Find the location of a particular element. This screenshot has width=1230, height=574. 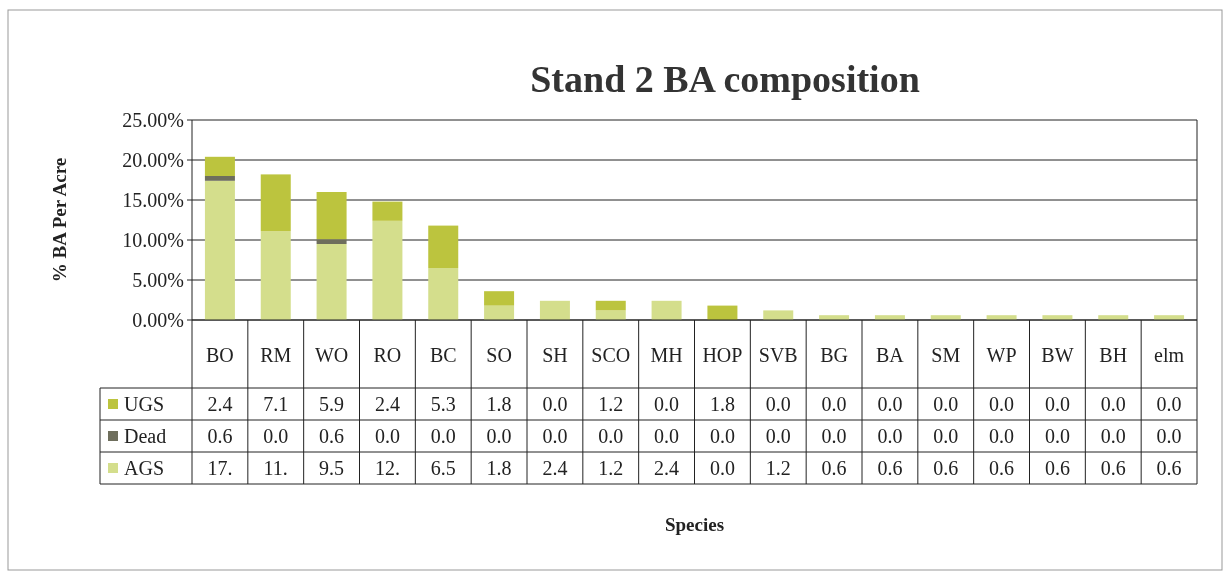

x-tick-label: BC is located at coordinates (443, 355).